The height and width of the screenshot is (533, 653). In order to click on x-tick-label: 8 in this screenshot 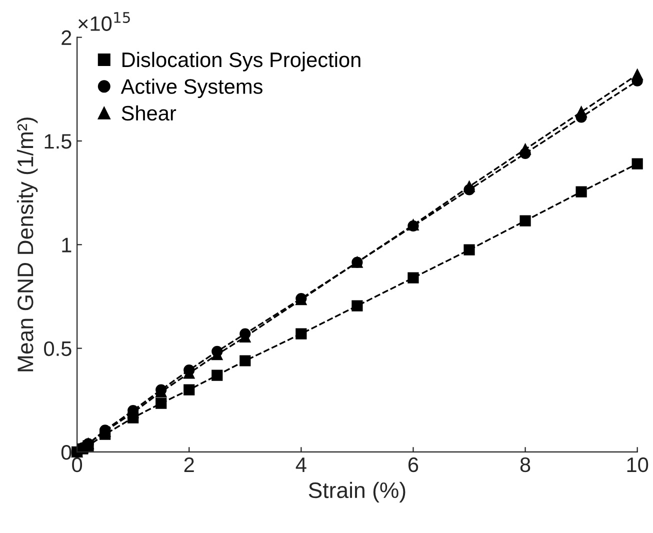, I will do `click(525, 464)`.